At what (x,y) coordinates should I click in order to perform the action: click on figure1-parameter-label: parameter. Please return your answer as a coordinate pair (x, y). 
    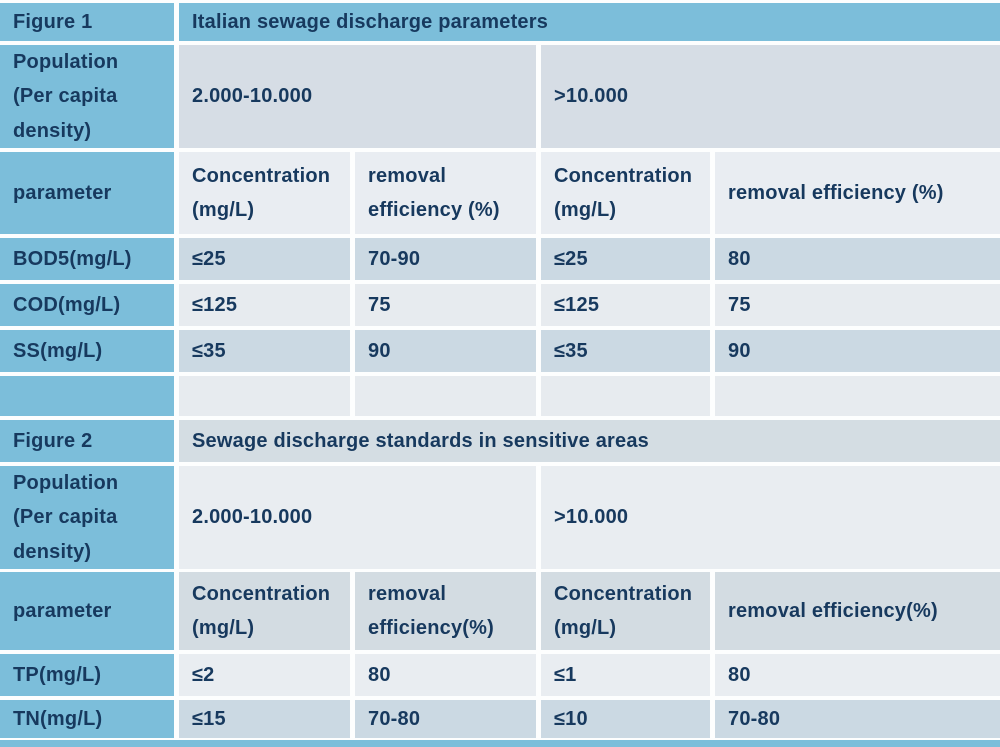
    Looking at the image, I should click on (87, 193).